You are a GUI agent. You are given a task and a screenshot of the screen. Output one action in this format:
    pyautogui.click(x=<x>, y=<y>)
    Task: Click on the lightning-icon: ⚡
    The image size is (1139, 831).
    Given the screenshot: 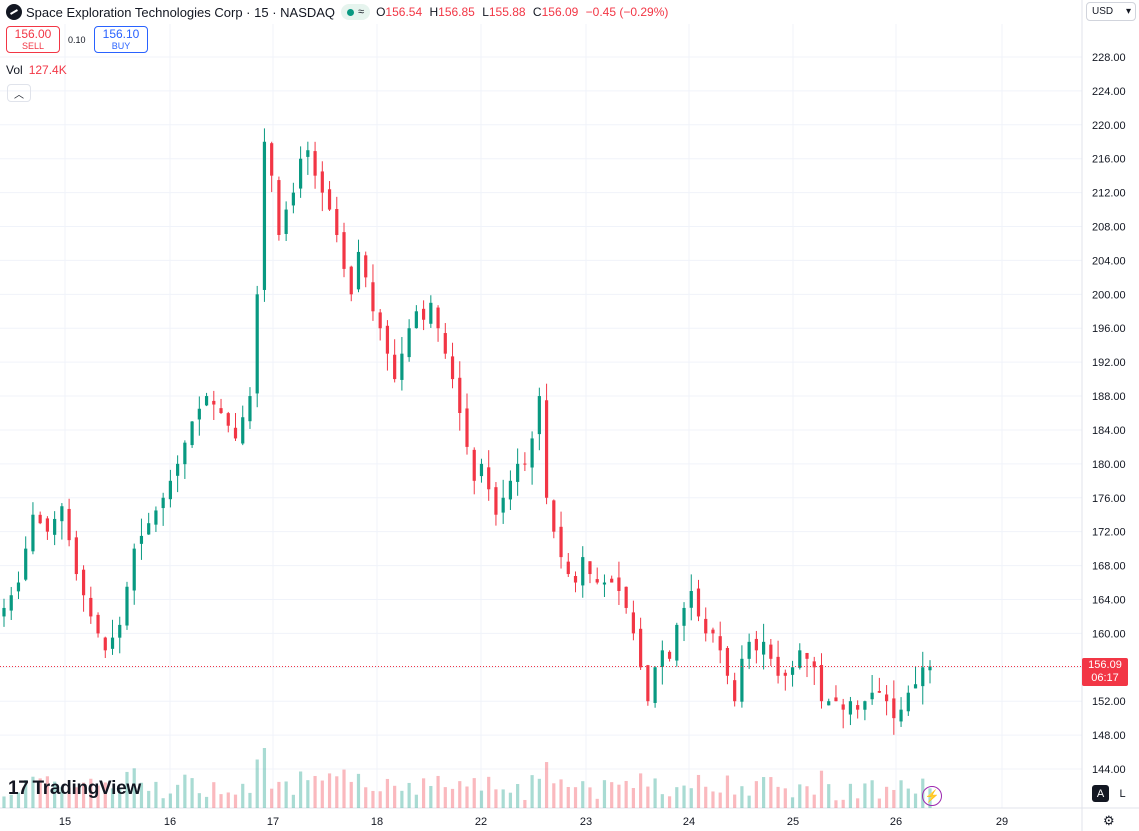 What is the action you would take?
    pyautogui.click(x=932, y=796)
    